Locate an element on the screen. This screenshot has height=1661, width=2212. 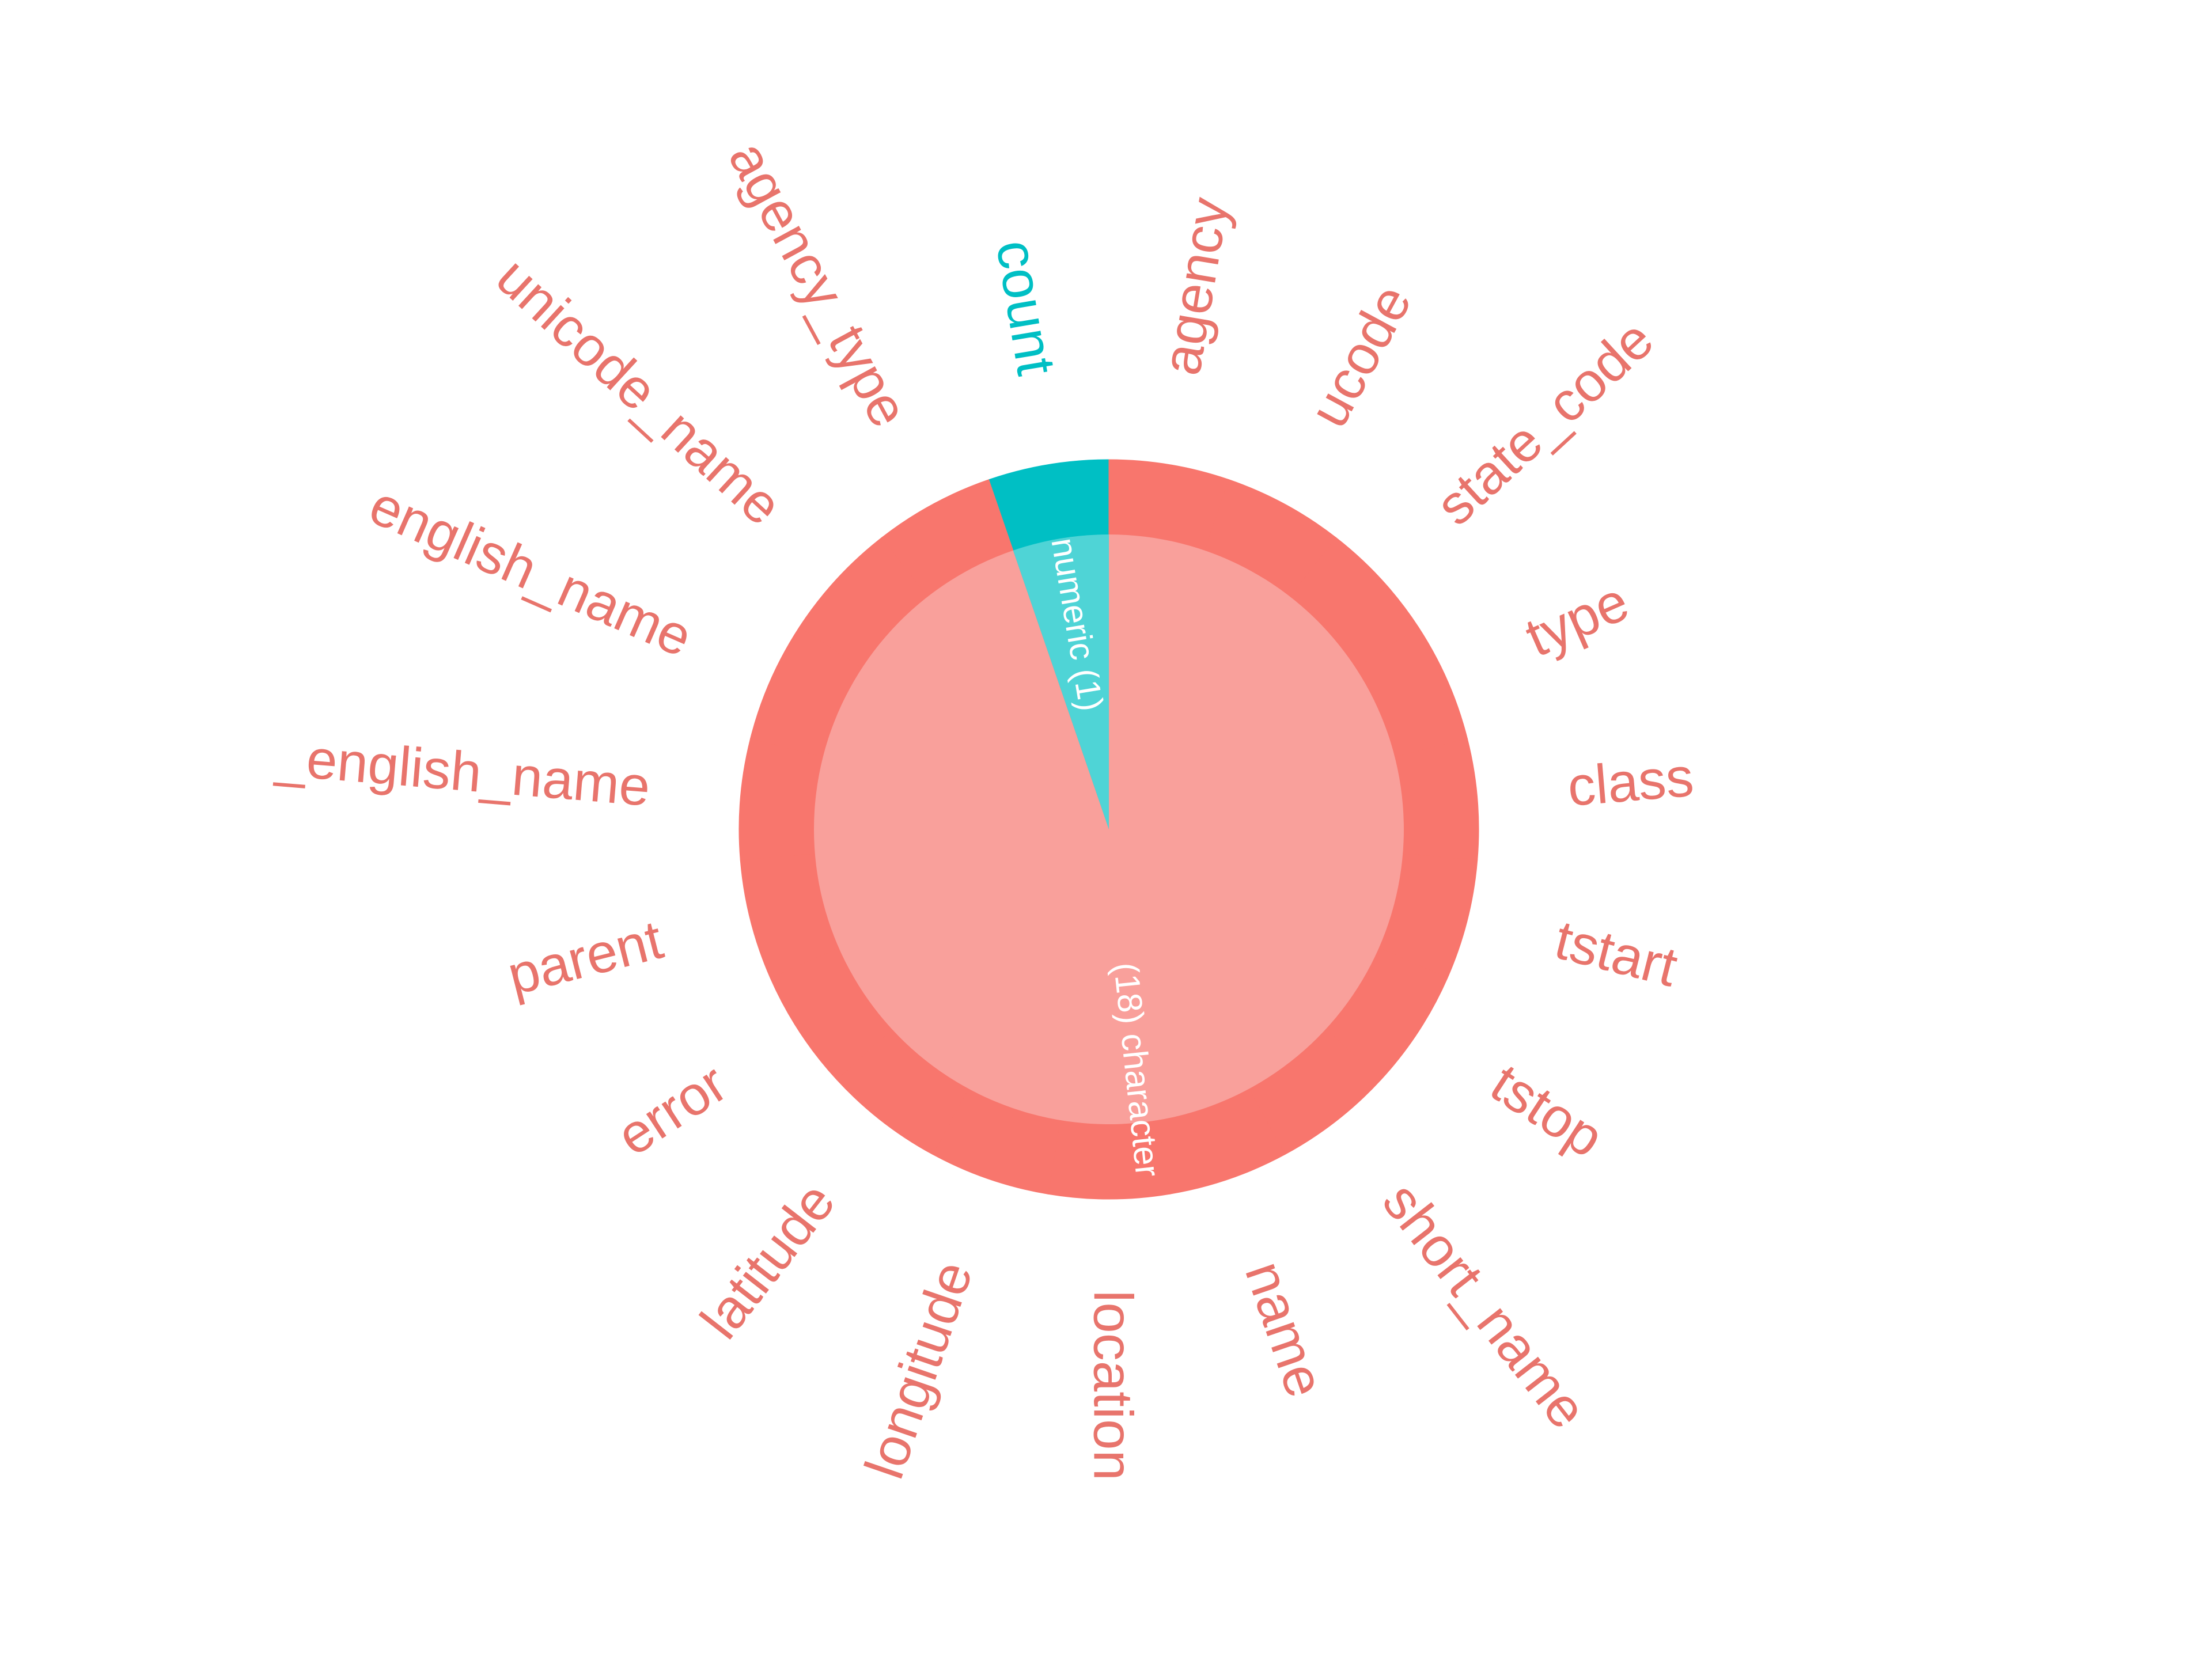
column-label-latitude: latitude is located at coordinates (768, 1260).